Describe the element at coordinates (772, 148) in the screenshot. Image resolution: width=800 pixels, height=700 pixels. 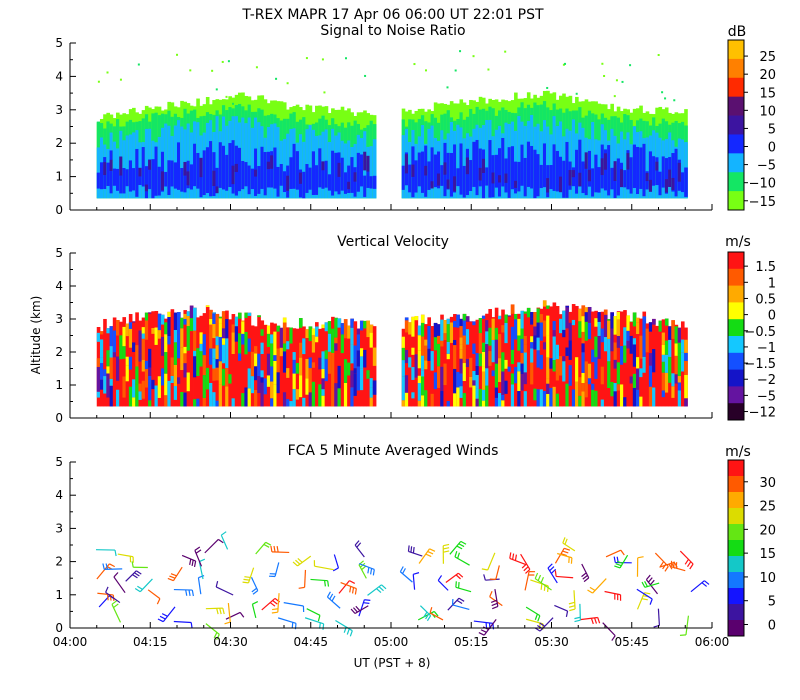
I see `colorbar-label: 0` at that location.